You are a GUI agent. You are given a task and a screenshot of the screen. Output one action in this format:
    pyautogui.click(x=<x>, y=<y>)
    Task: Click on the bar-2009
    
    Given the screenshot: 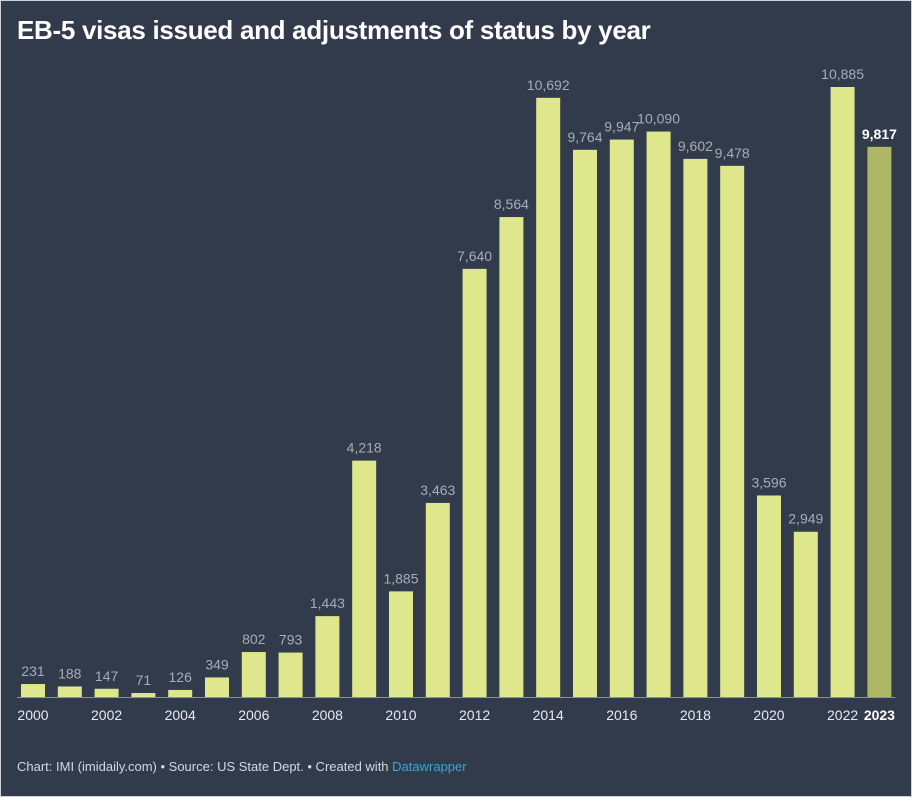 What is the action you would take?
    pyautogui.click(x=364, y=578)
    